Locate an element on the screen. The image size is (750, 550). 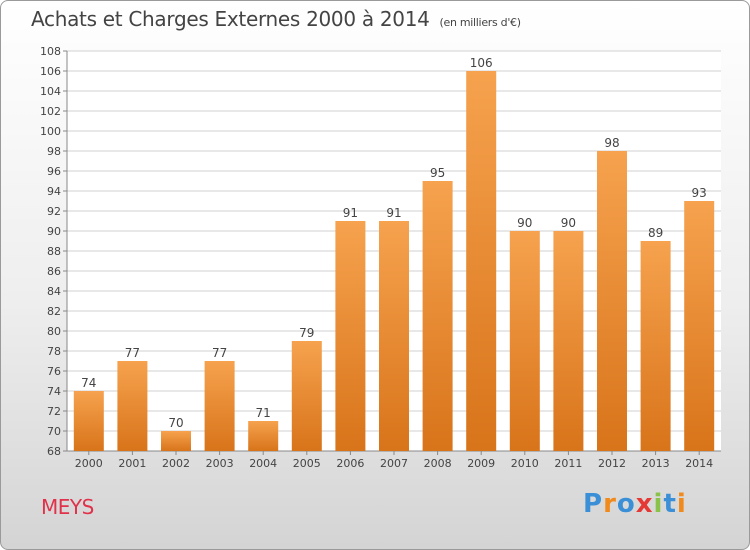
data-label: 98 is located at coordinates (611, 143).